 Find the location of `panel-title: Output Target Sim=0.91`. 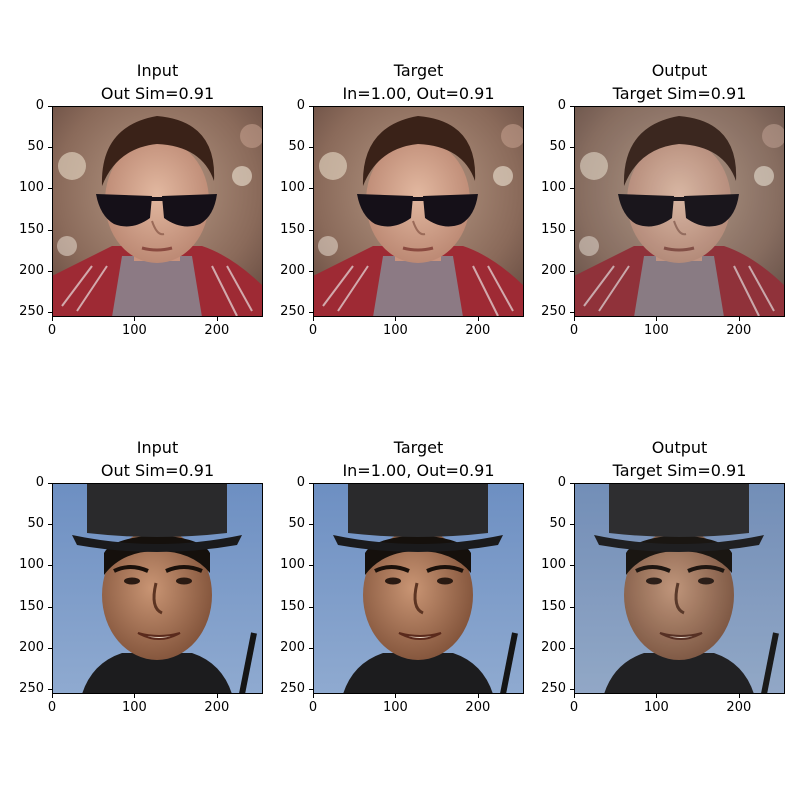

panel-title: Output Target Sim=0.91 is located at coordinates (680, 82).